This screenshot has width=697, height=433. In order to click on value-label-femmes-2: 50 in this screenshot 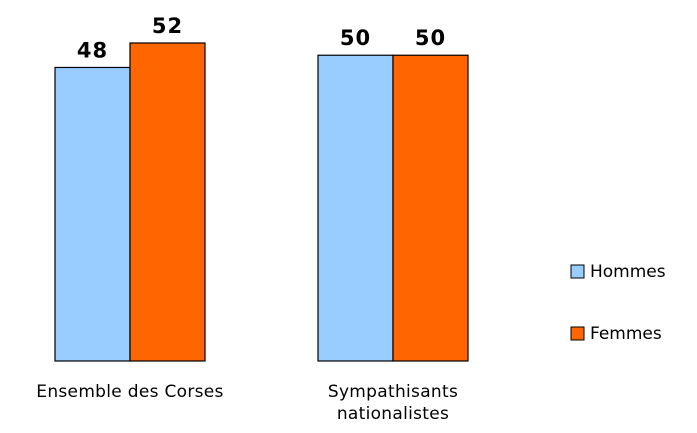, I will do `click(430, 38)`.